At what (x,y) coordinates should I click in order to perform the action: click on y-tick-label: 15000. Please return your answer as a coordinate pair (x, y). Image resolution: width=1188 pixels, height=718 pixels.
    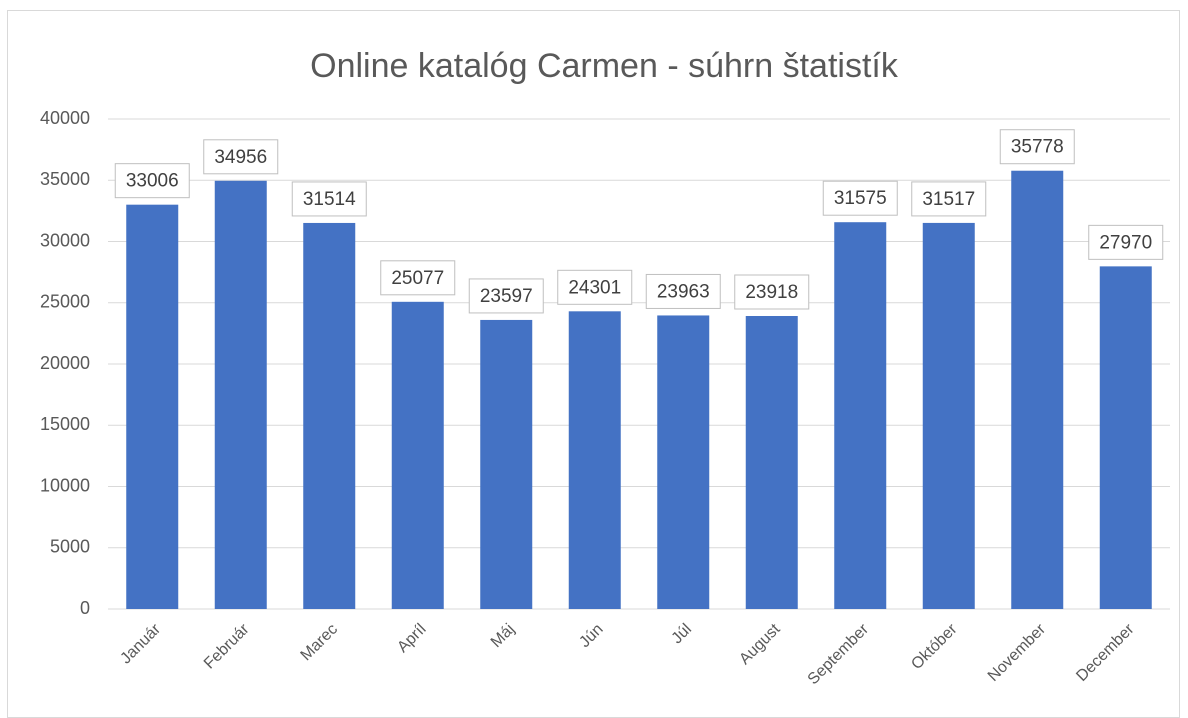
    Looking at the image, I should click on (65, 424).